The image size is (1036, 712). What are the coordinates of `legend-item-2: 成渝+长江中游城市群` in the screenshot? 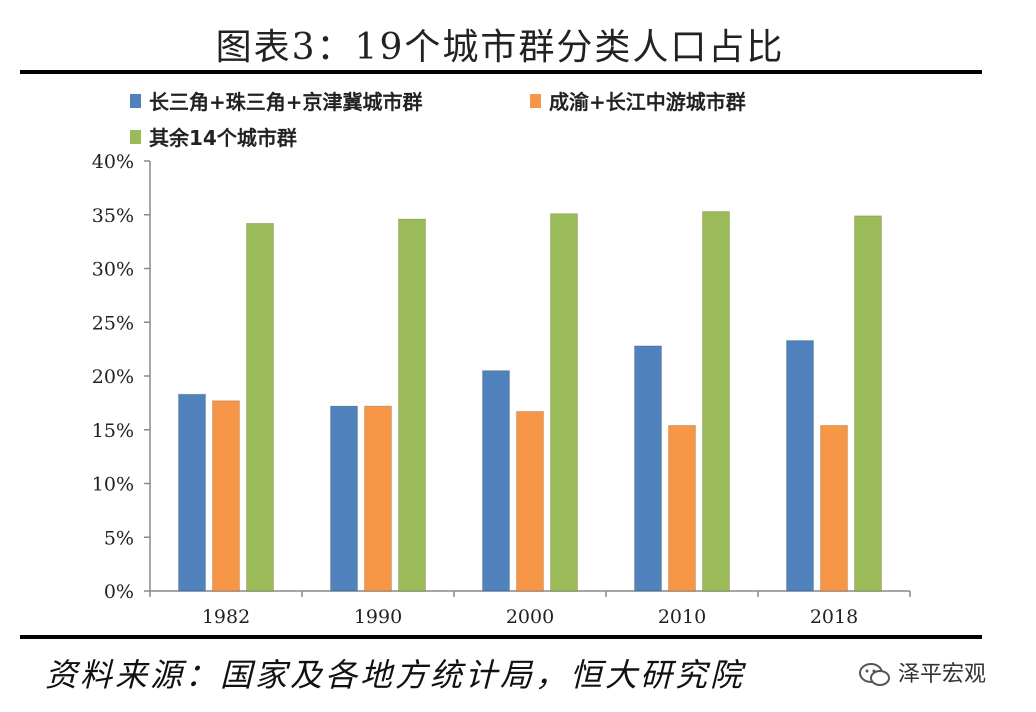 It's located at (638, 100).